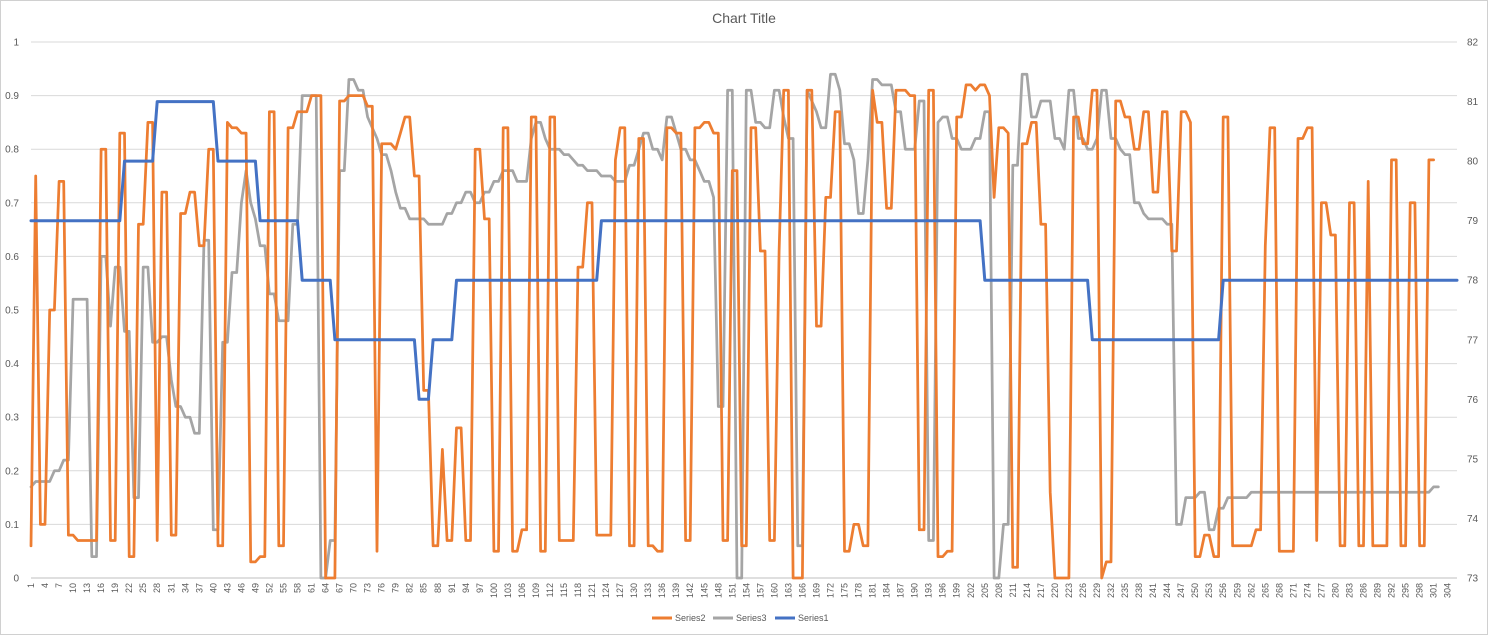  What do you see at coordinates (1027, 590) in the screenshot?
I see `x-tick-label: 214` at bounding box center [1027, 590].